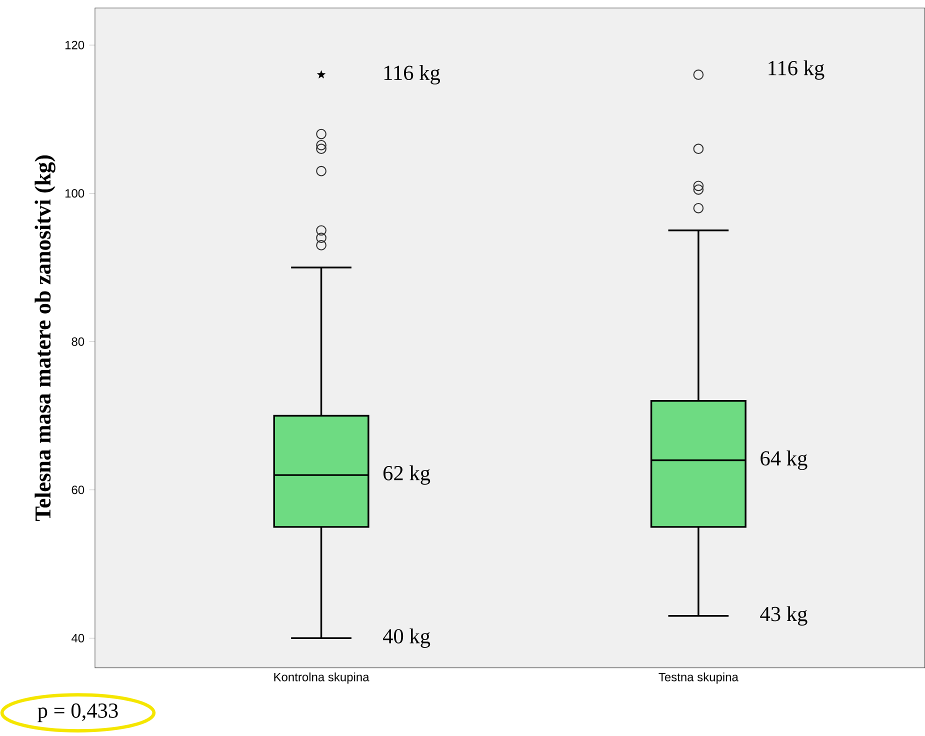  Describe the element at coordinates (74, 45) in the screenshot. I see `y-tick-label: 120` at that location.